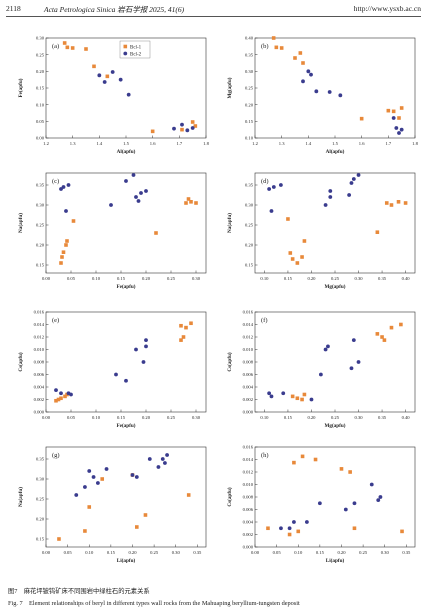 The height and width of the screenshot is (614, 427). I want to click on plot-frame, so click(126, 497).